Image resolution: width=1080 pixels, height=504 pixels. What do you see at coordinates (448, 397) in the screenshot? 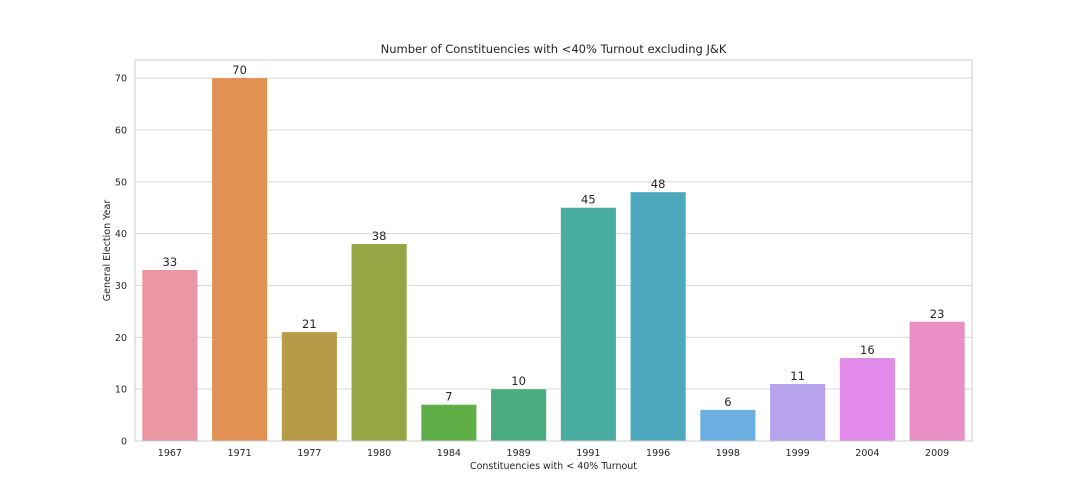
I see `bar-value-label: 7` at bounding box center [448, 397].